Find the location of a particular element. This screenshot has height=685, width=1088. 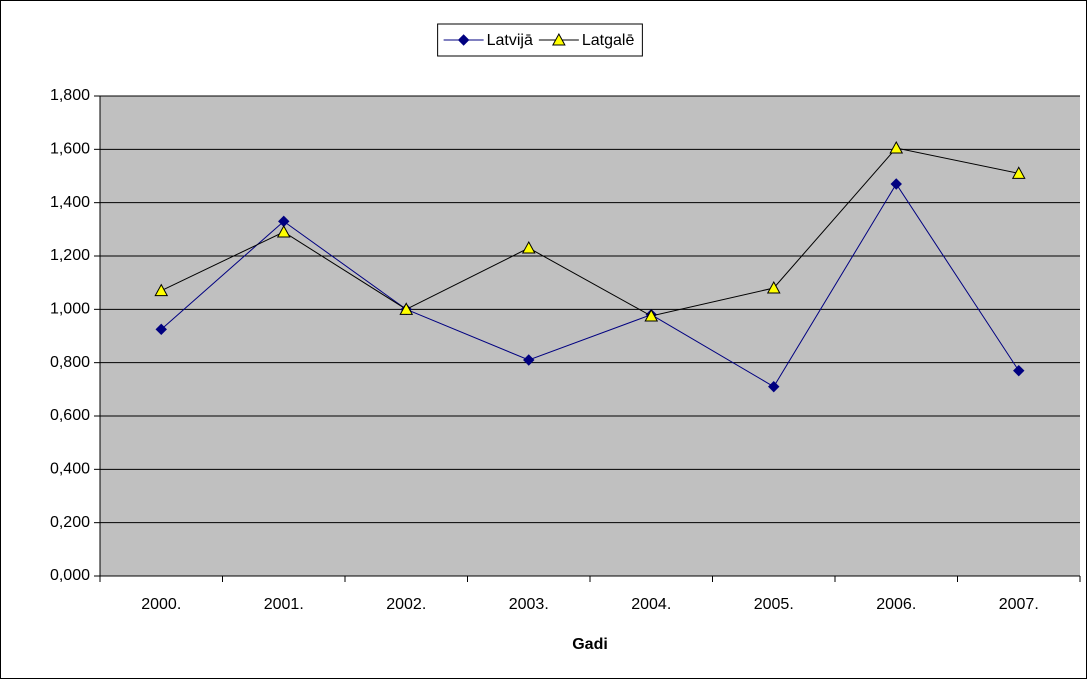

y-tick-label: 1,400 is located at coordinates (70, 202).